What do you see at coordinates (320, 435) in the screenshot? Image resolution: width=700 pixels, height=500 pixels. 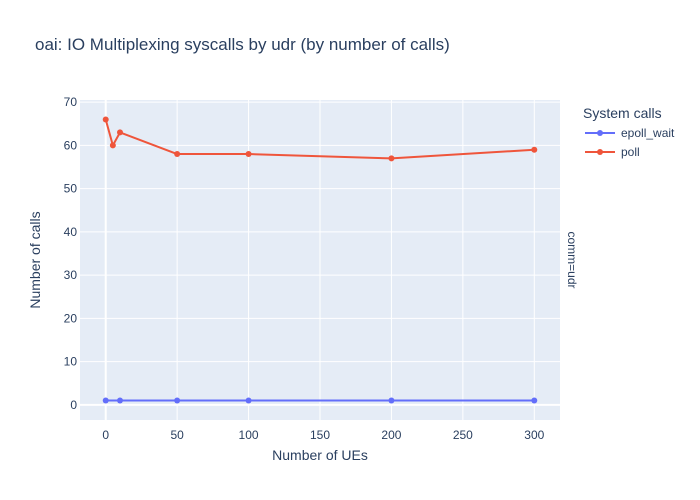 I see `x-tick-label: 150` at bounding box center [320, 435].